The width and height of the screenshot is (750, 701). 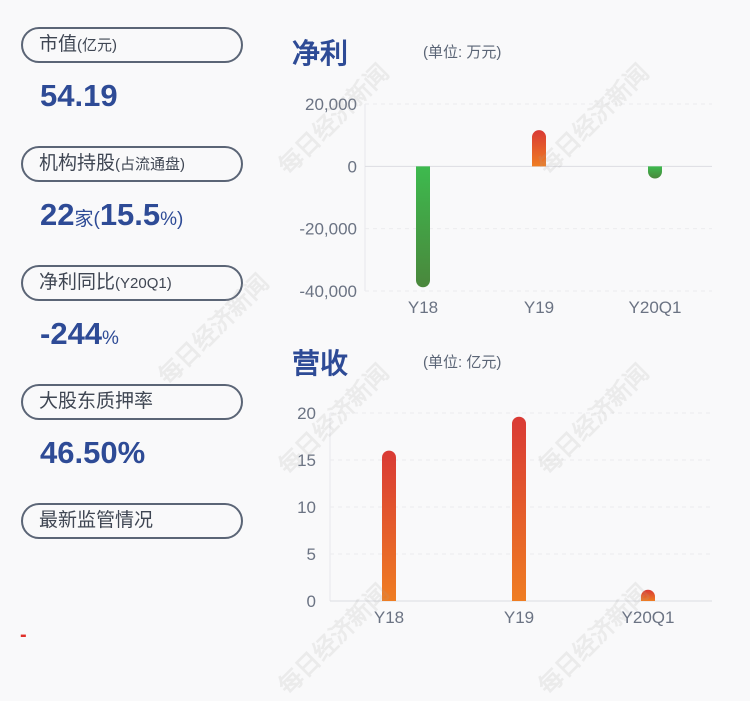 I want to click on y-tick-label: 10, so click(x=306, y=507).